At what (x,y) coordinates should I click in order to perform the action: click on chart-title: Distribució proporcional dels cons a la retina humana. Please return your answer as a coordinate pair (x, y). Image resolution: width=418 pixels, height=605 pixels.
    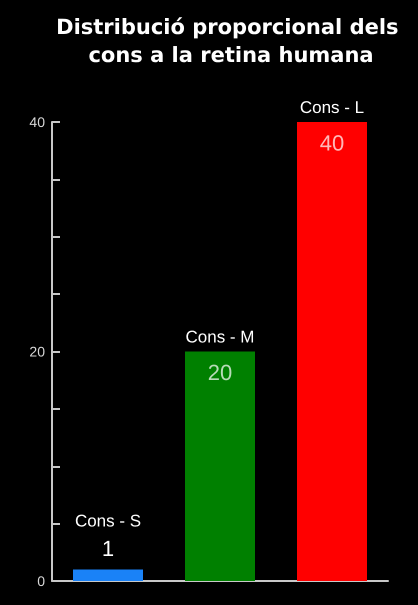
    Looking at the image, I should click on (231, 41).